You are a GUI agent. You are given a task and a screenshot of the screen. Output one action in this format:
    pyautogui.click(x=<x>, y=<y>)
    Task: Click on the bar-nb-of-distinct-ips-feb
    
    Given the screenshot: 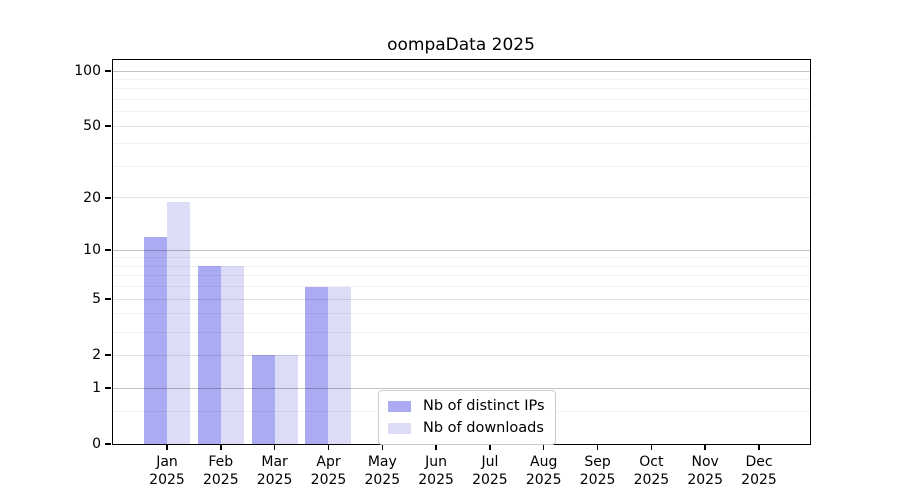 What is the action you would take?
    pyautogui.click(x=209, y=355)
    